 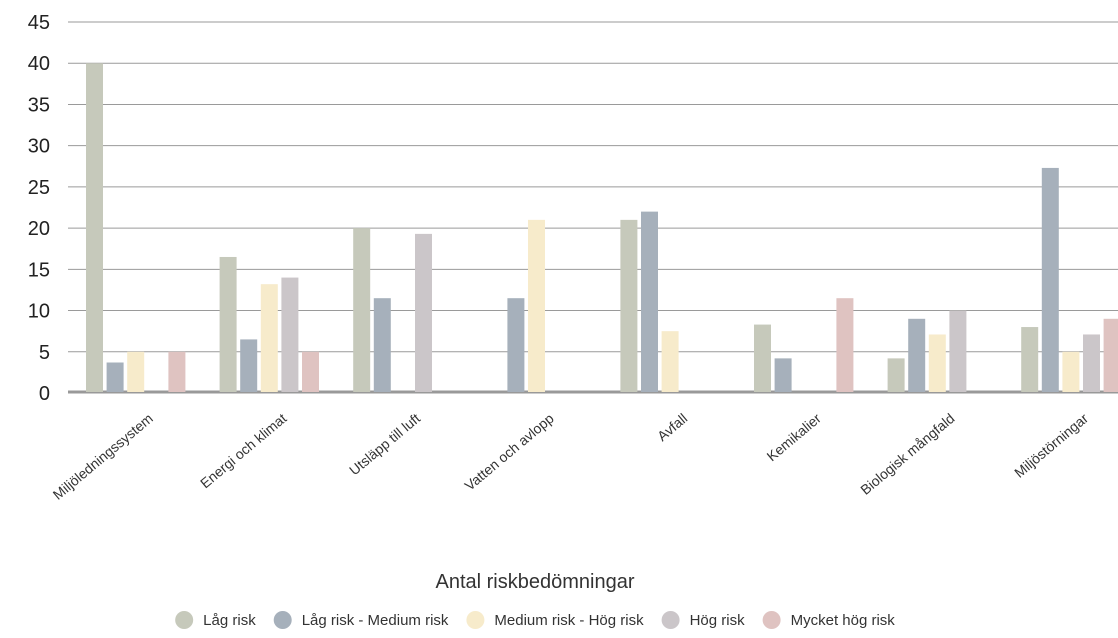 I want to click on legend-item: Mycket hög risk, so click(x=829, y=620).